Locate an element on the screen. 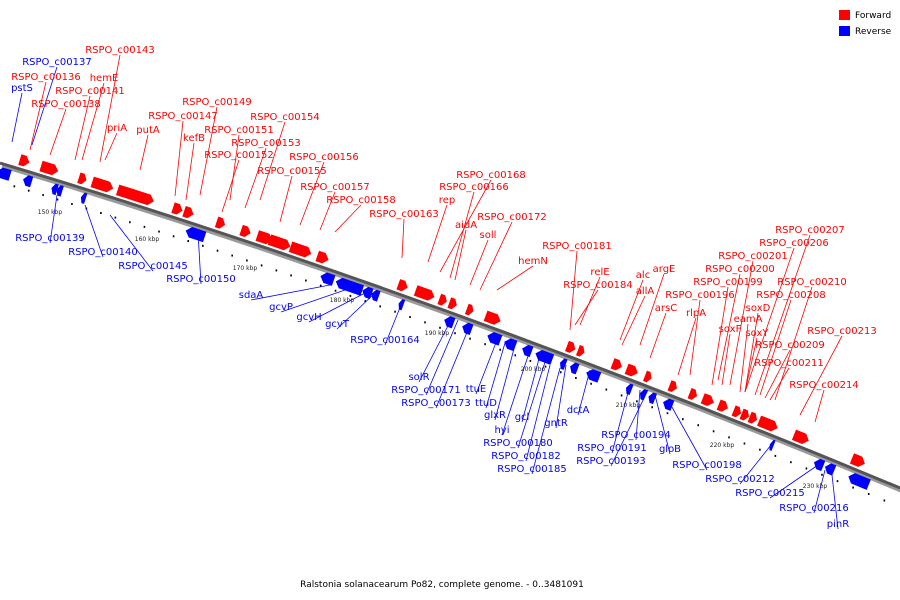  reverse-legend-label: Reverse is located at coordinates (873, 32).